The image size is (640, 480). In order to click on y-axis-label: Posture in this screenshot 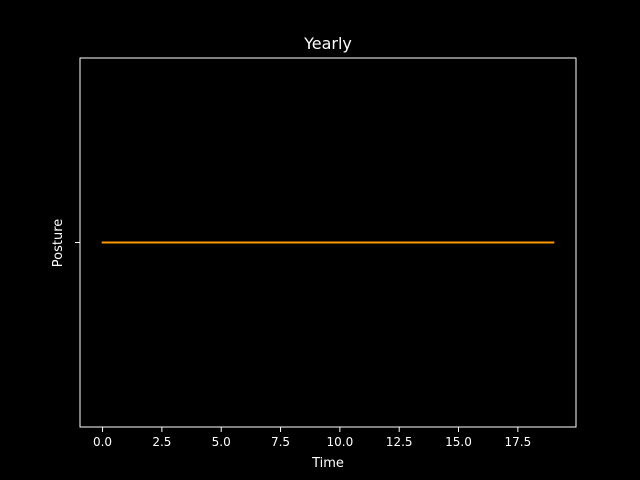, I will do `click(58, 243)`.